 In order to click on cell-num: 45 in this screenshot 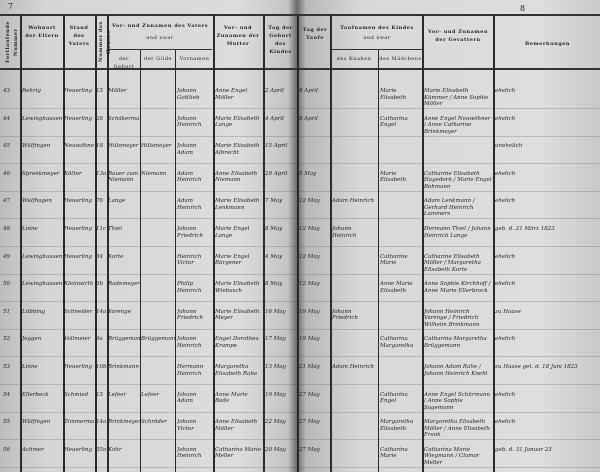, I will do `click(6, 146)`.